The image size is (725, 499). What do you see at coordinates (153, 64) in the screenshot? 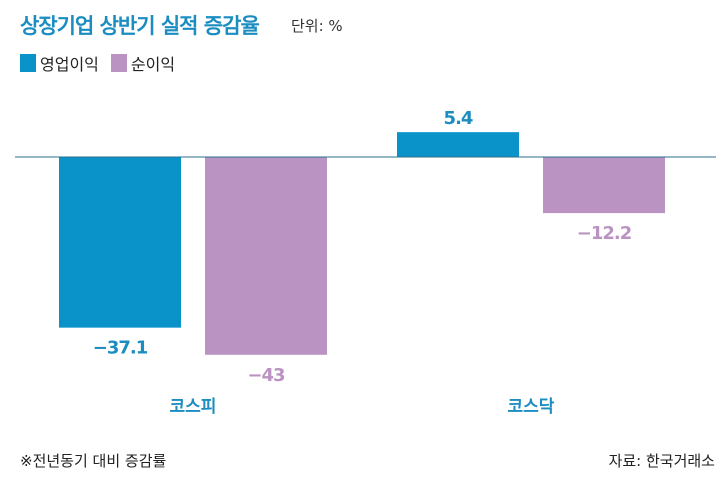
I see `legend-label: 순이익` at bounding box center [153, 64].